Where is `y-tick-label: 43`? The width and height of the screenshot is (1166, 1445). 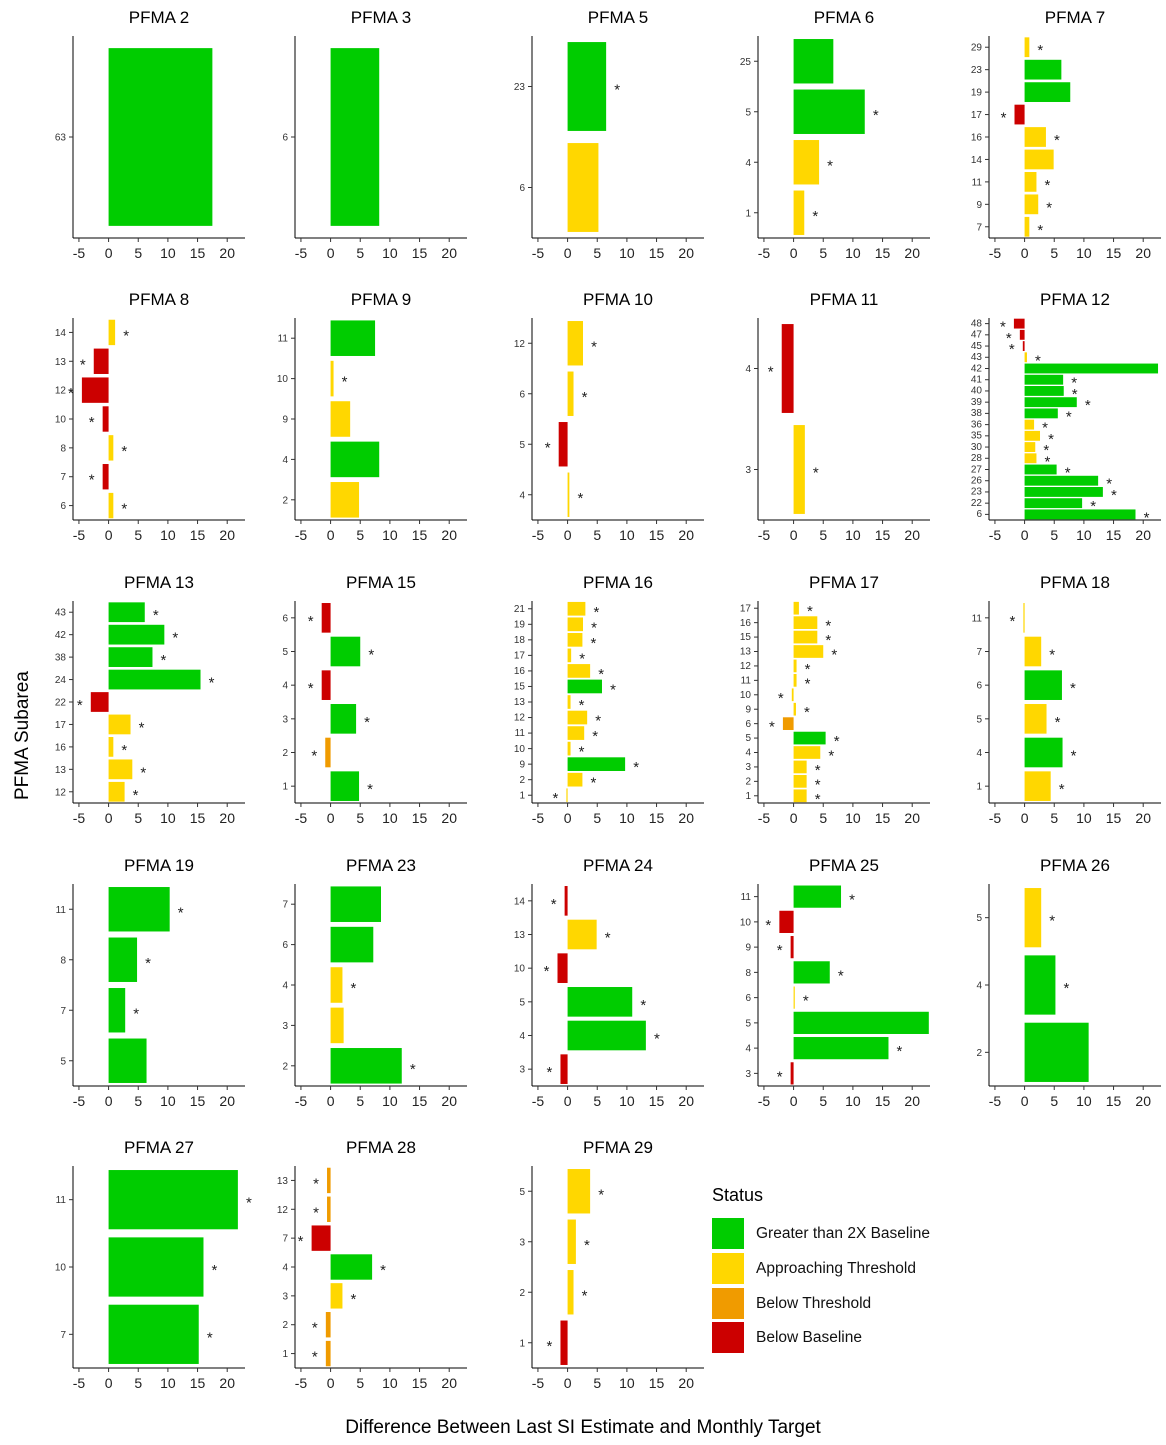
y-tick-label: 43 is located at coordinates (61, 613).